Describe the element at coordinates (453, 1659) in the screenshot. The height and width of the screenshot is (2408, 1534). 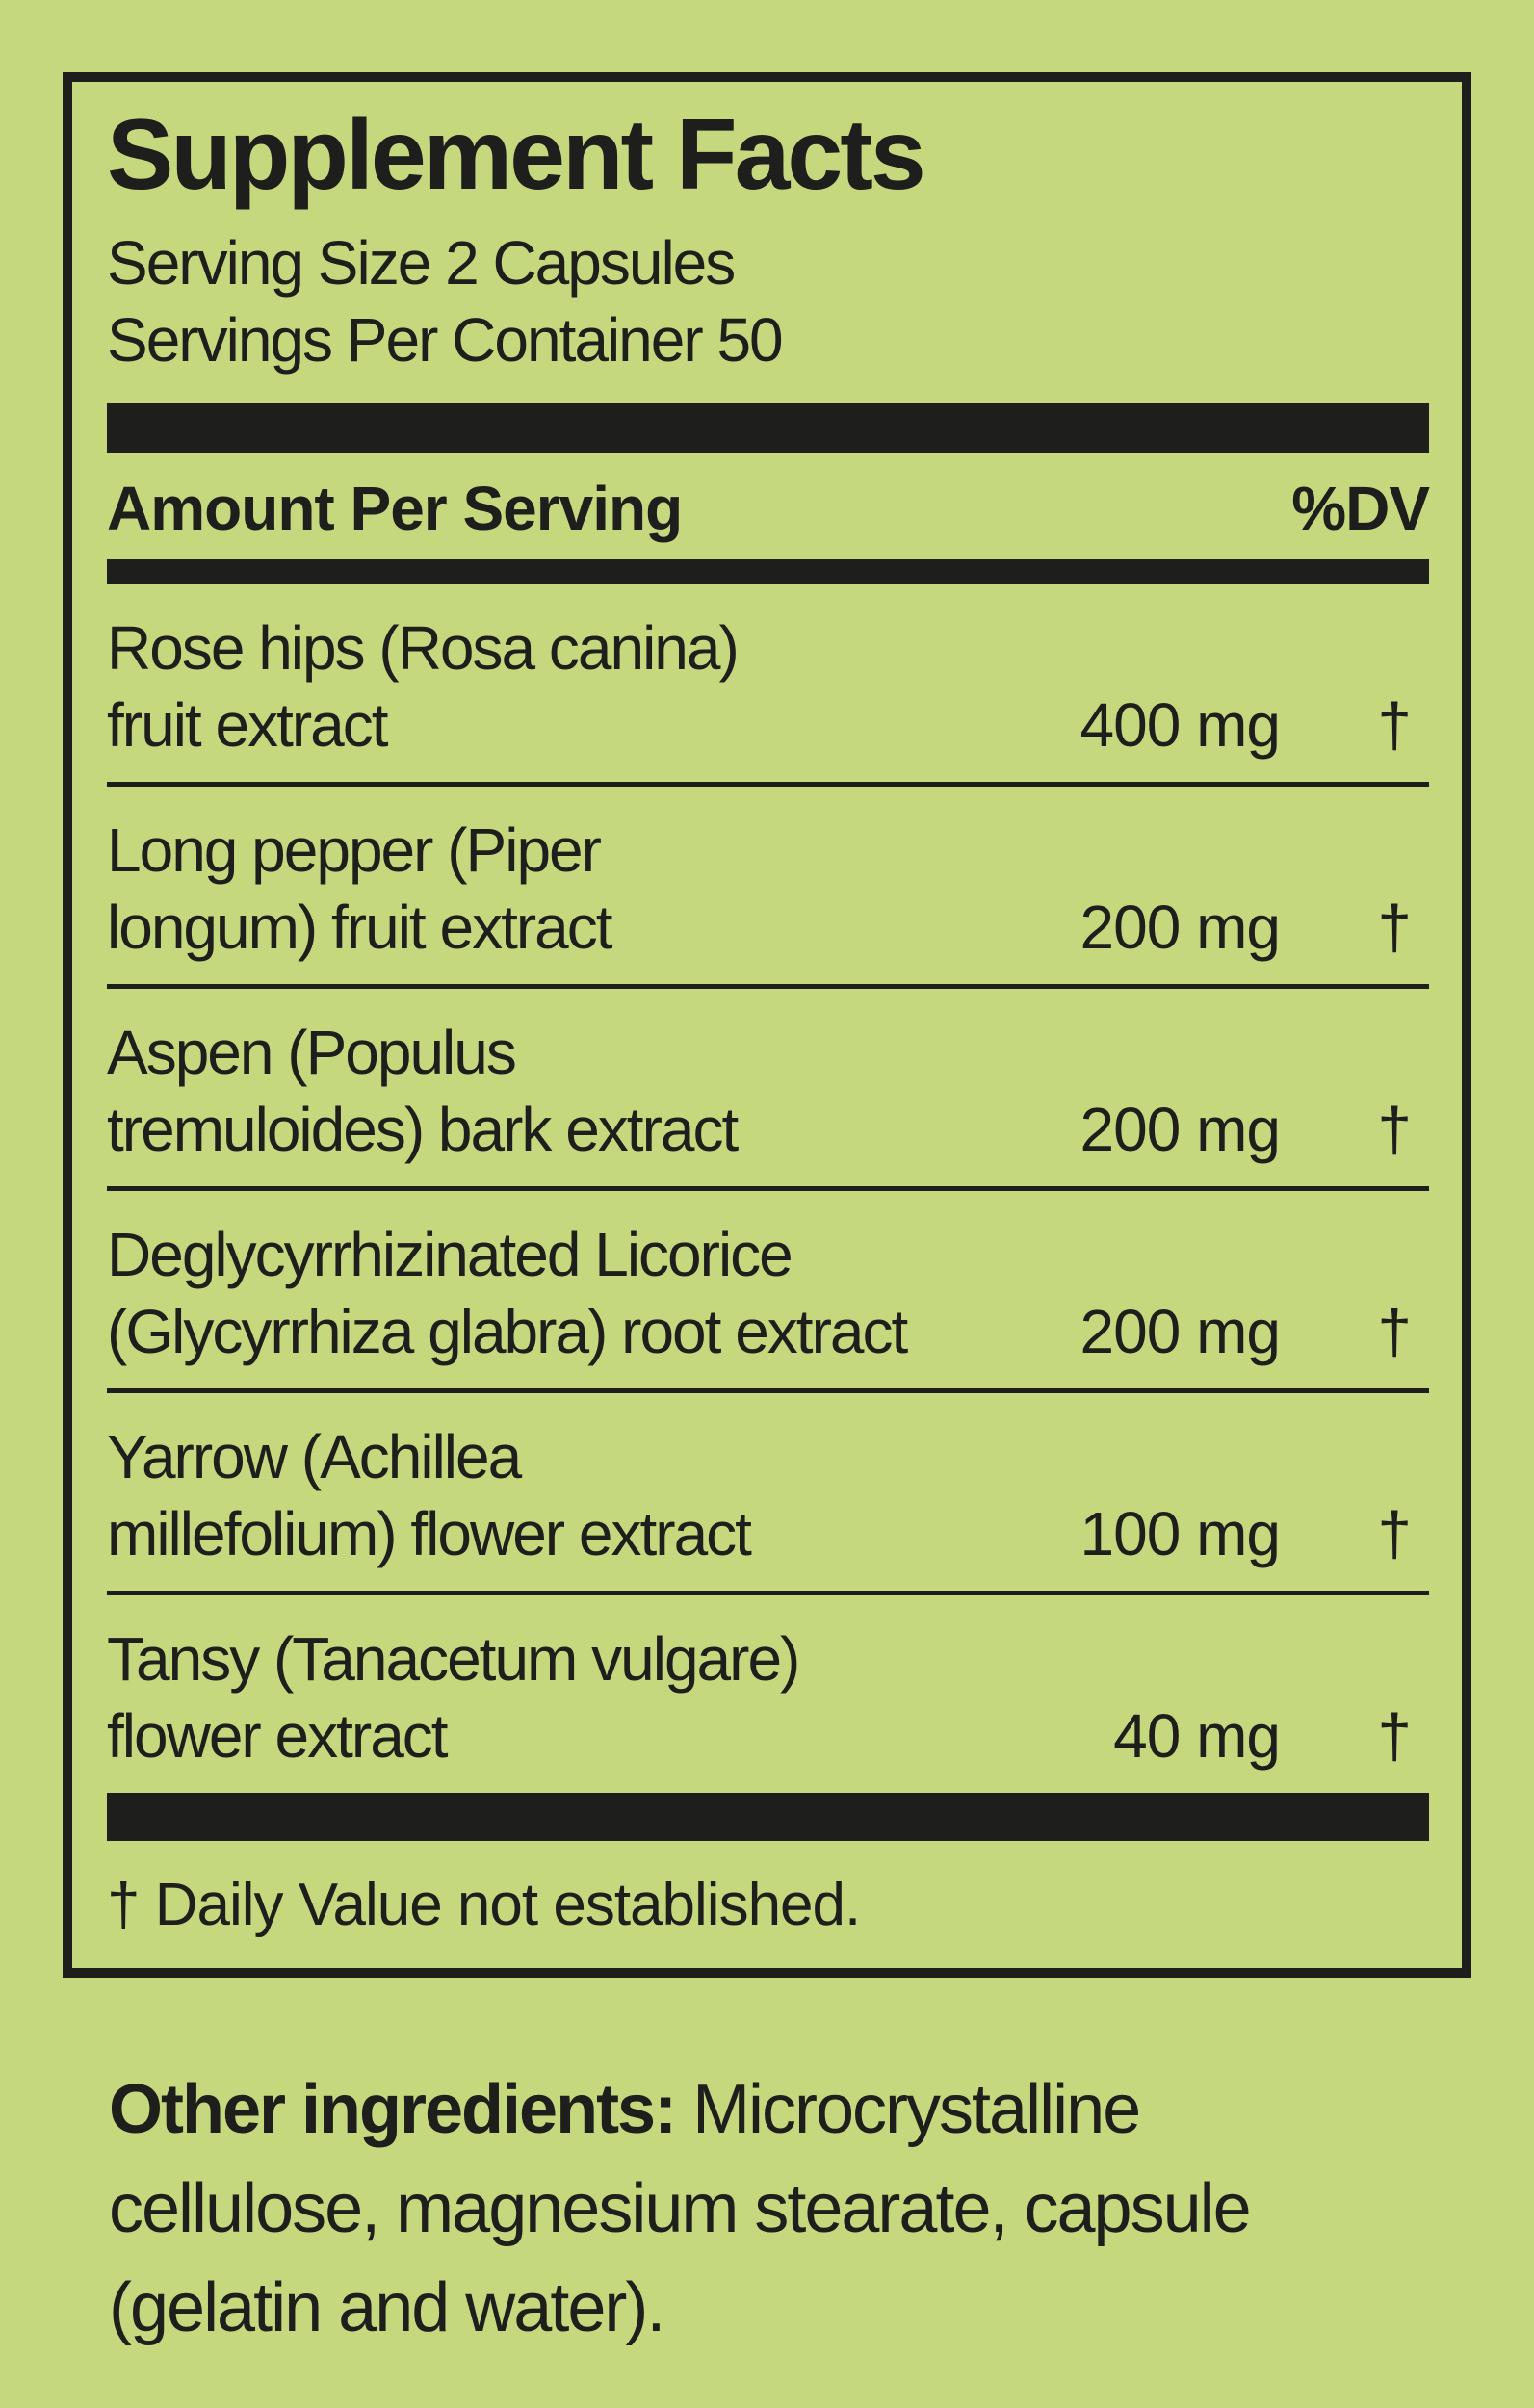
I see `ingredient-name-line: Tansy (Tanacetum vulgare)` at that location.